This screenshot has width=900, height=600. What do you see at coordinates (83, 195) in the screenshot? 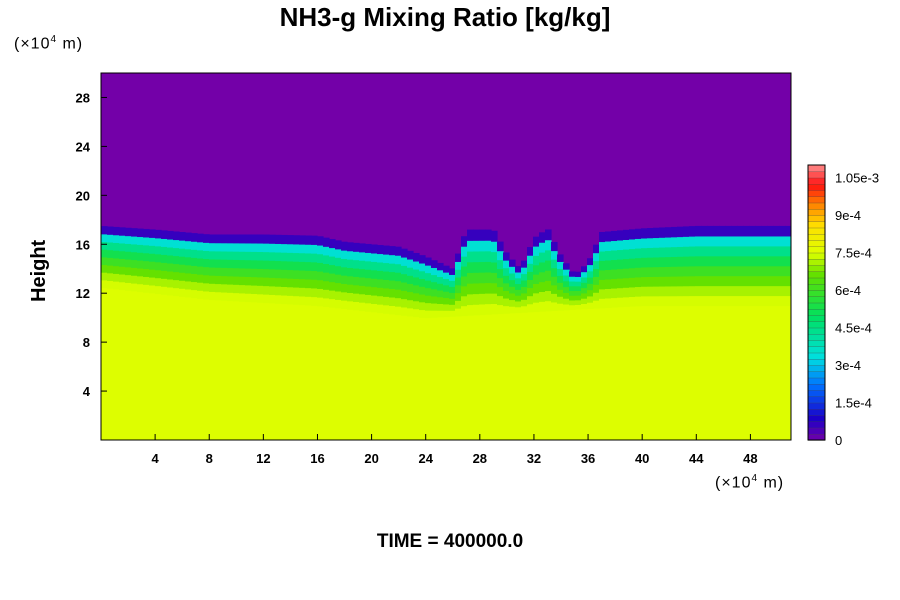
I see `y-tick-label: 20` at bounding box center [83, 195].